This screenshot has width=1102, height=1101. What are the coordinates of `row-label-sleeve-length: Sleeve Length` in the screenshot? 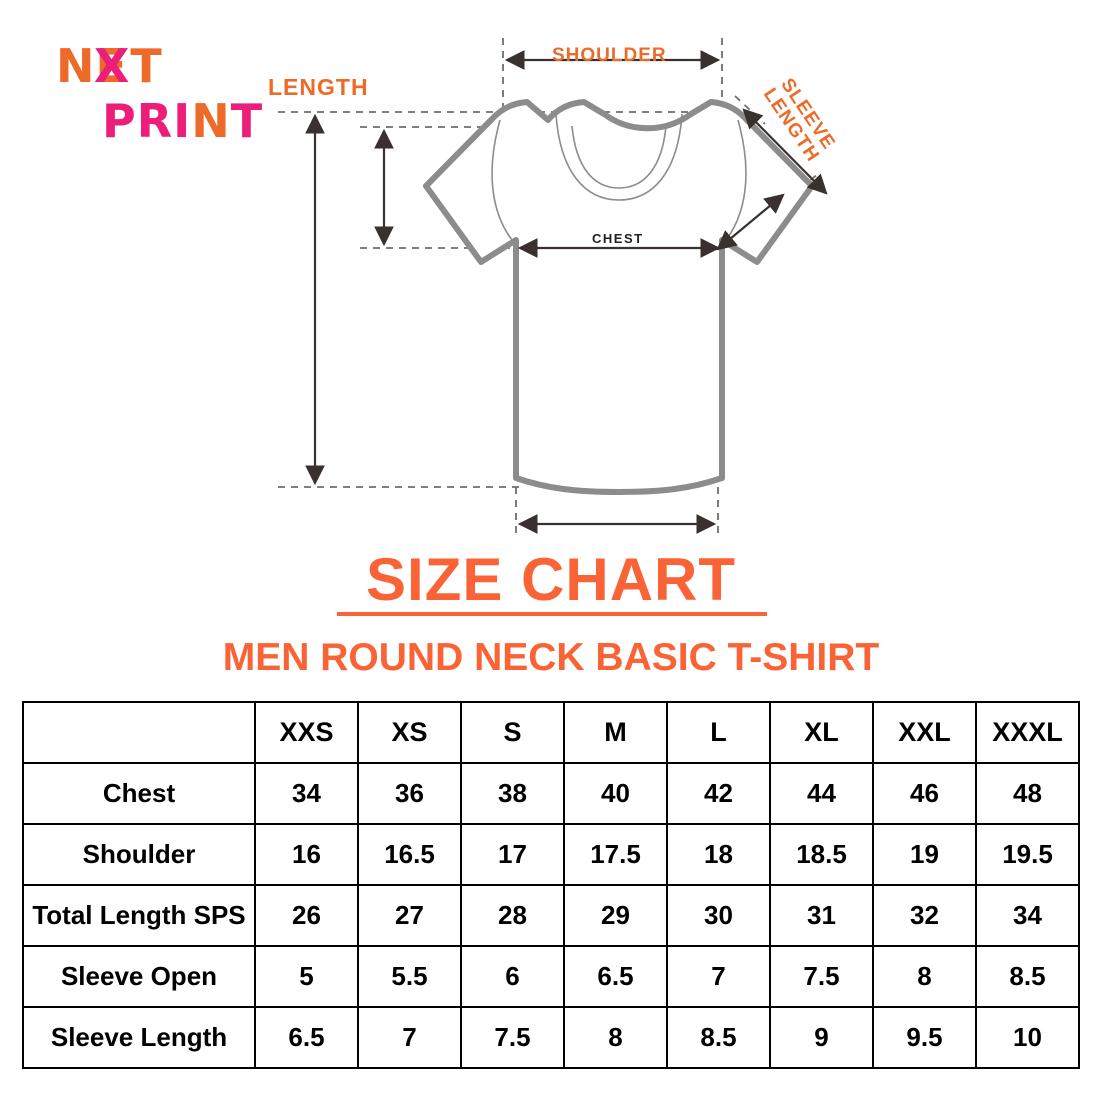 It's located at (139, 1037).